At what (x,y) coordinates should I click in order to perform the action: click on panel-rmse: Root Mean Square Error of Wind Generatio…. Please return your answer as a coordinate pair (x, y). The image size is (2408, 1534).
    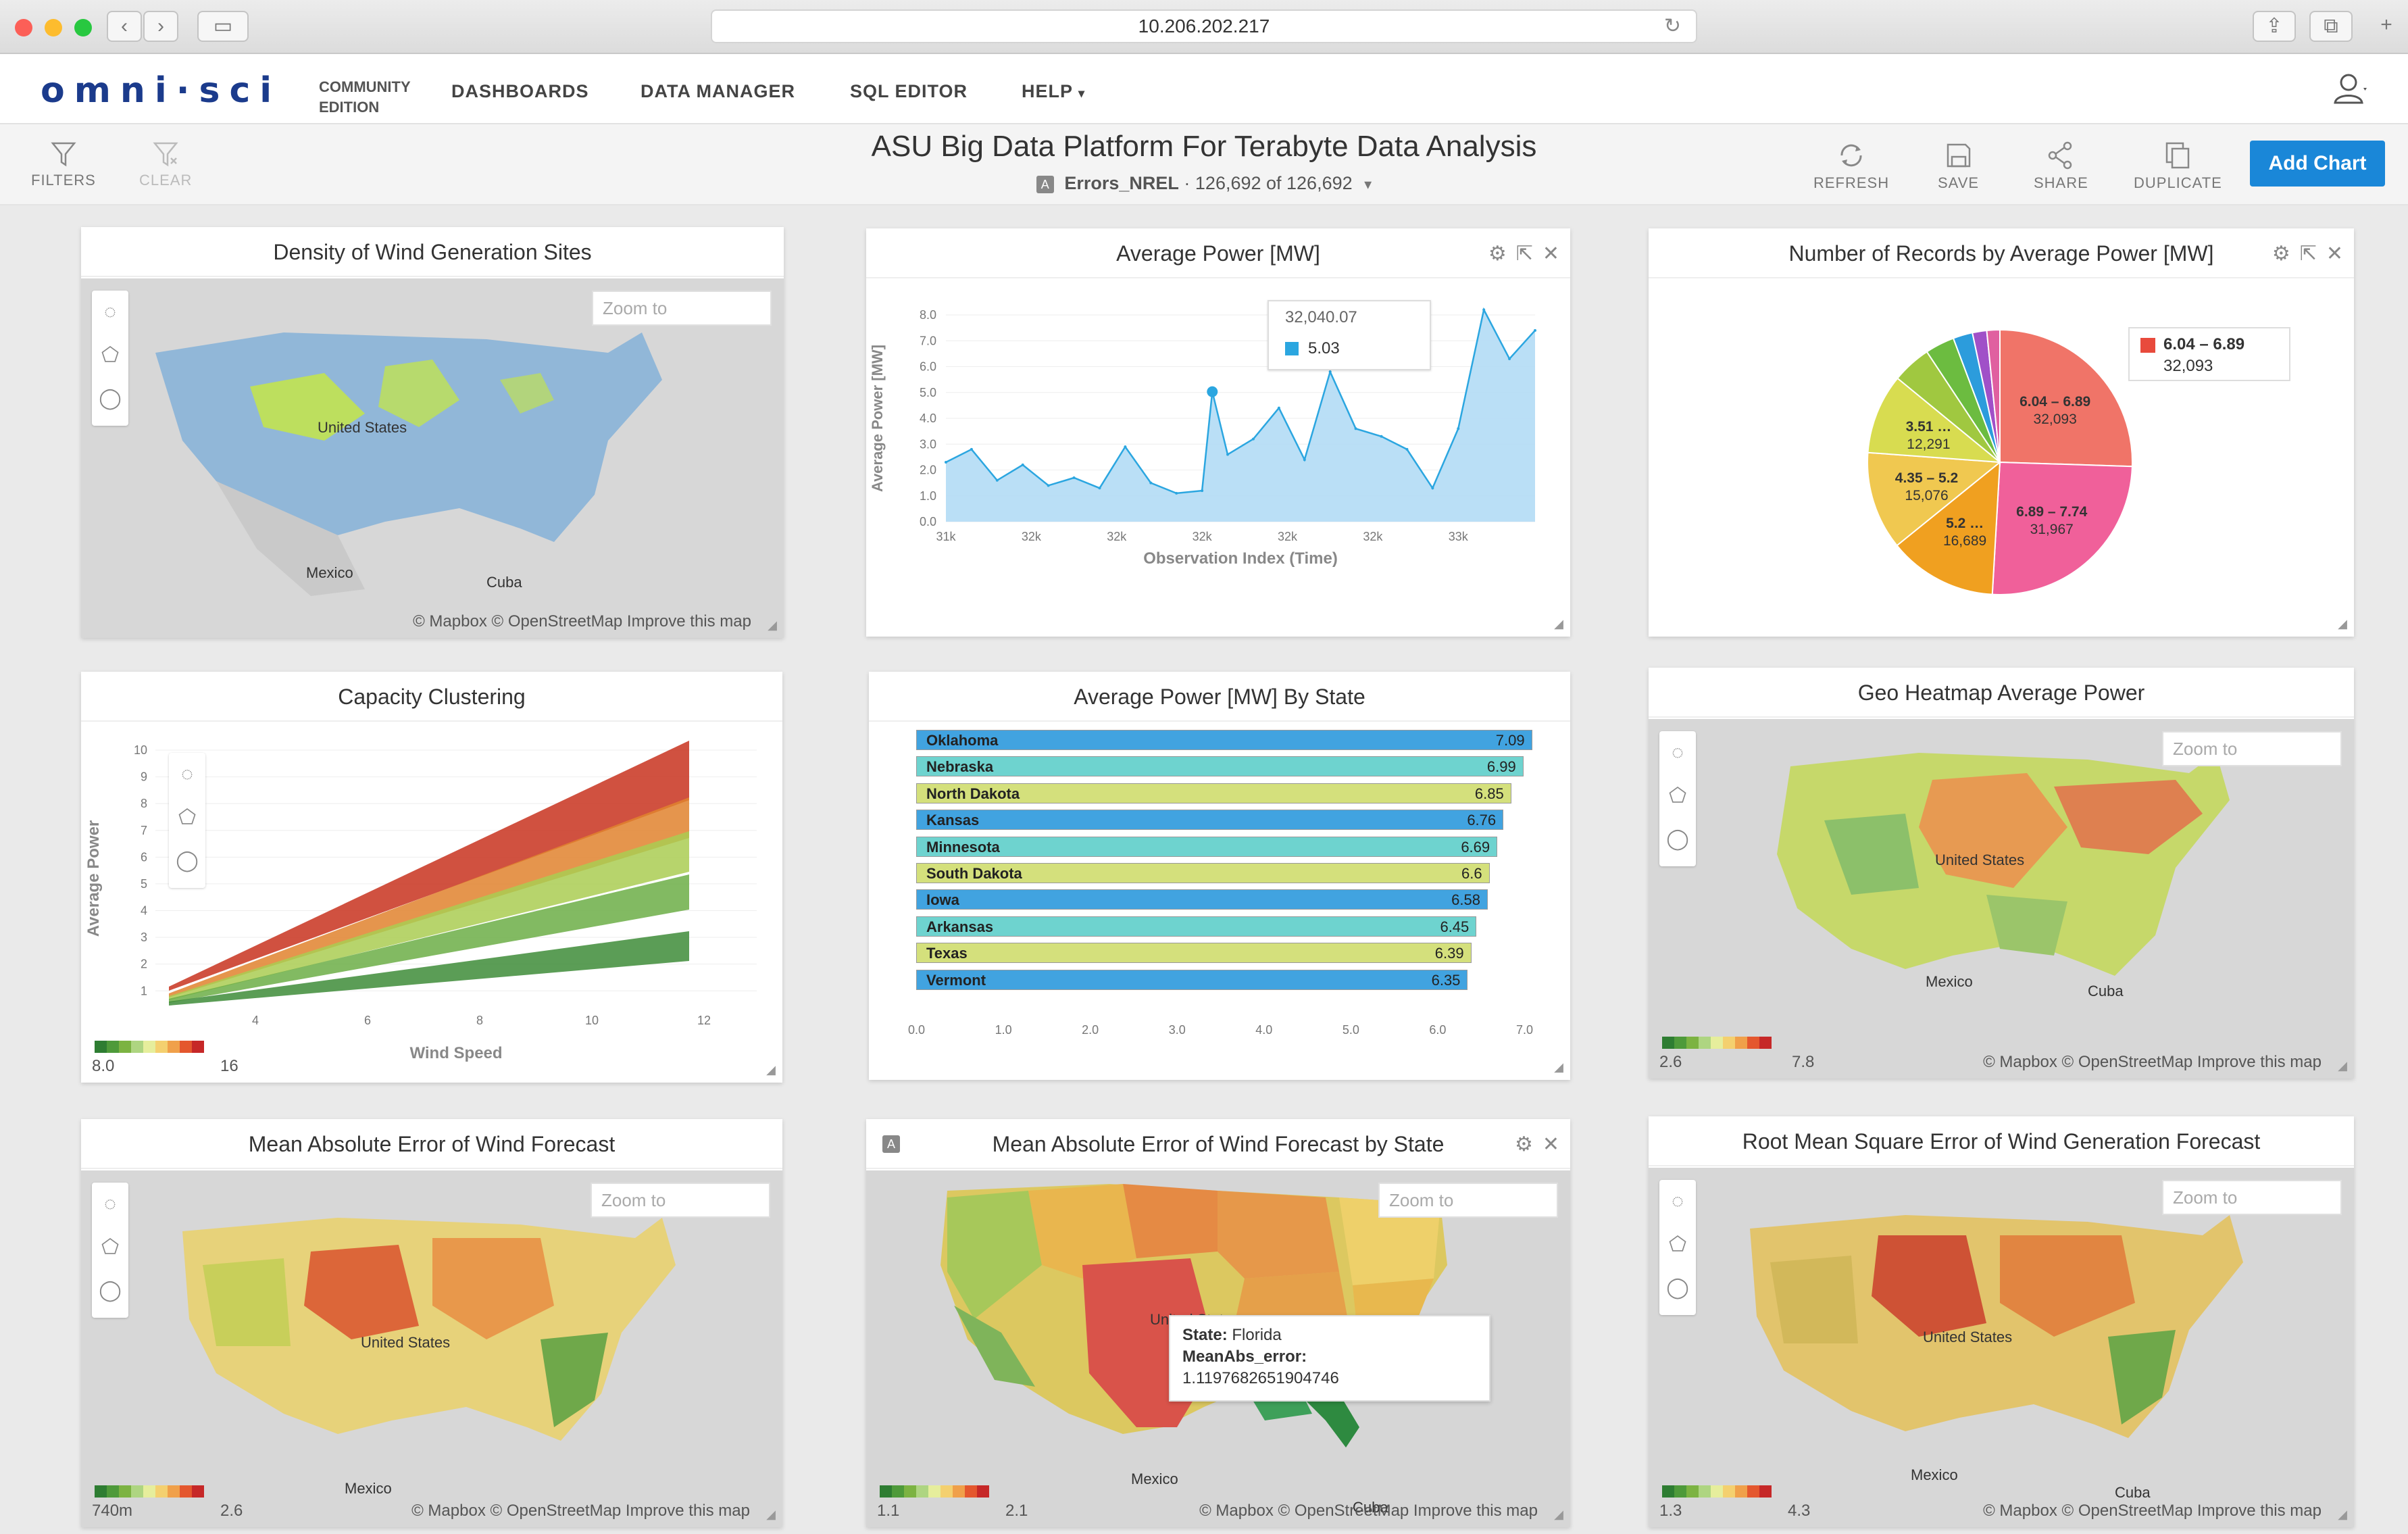
    Looking at the image, I should click on (2002, 1321).